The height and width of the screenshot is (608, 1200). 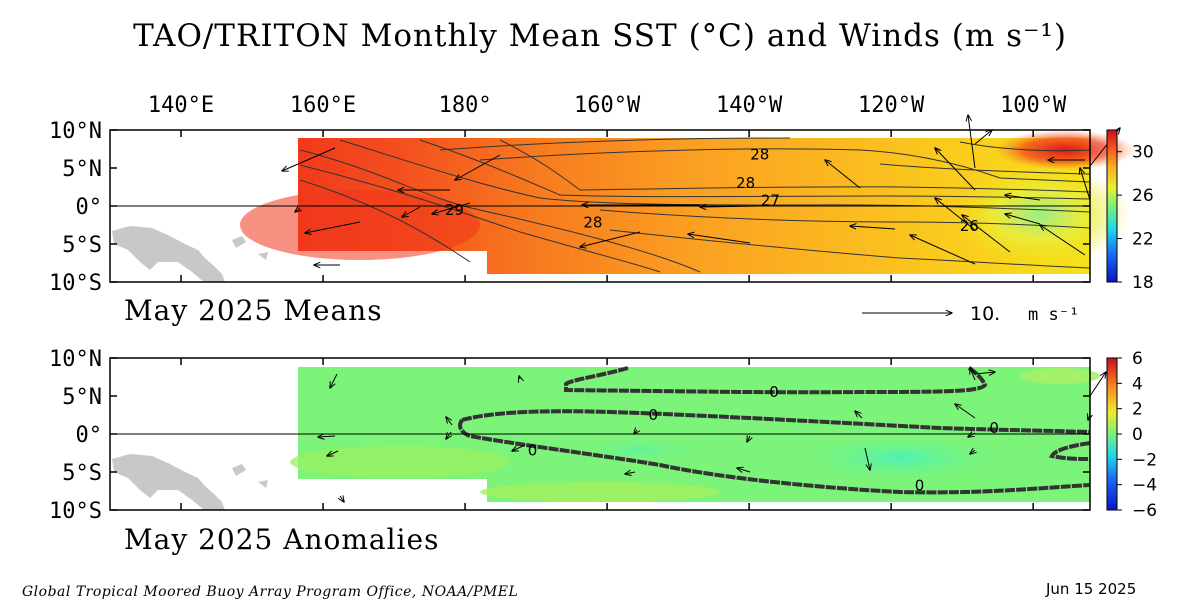 What do you see at coordinates (281, 539) in the screenshot?
I see `anomaly-panel-title: May 2025 Anomalies` at bounding box center [281, 539].